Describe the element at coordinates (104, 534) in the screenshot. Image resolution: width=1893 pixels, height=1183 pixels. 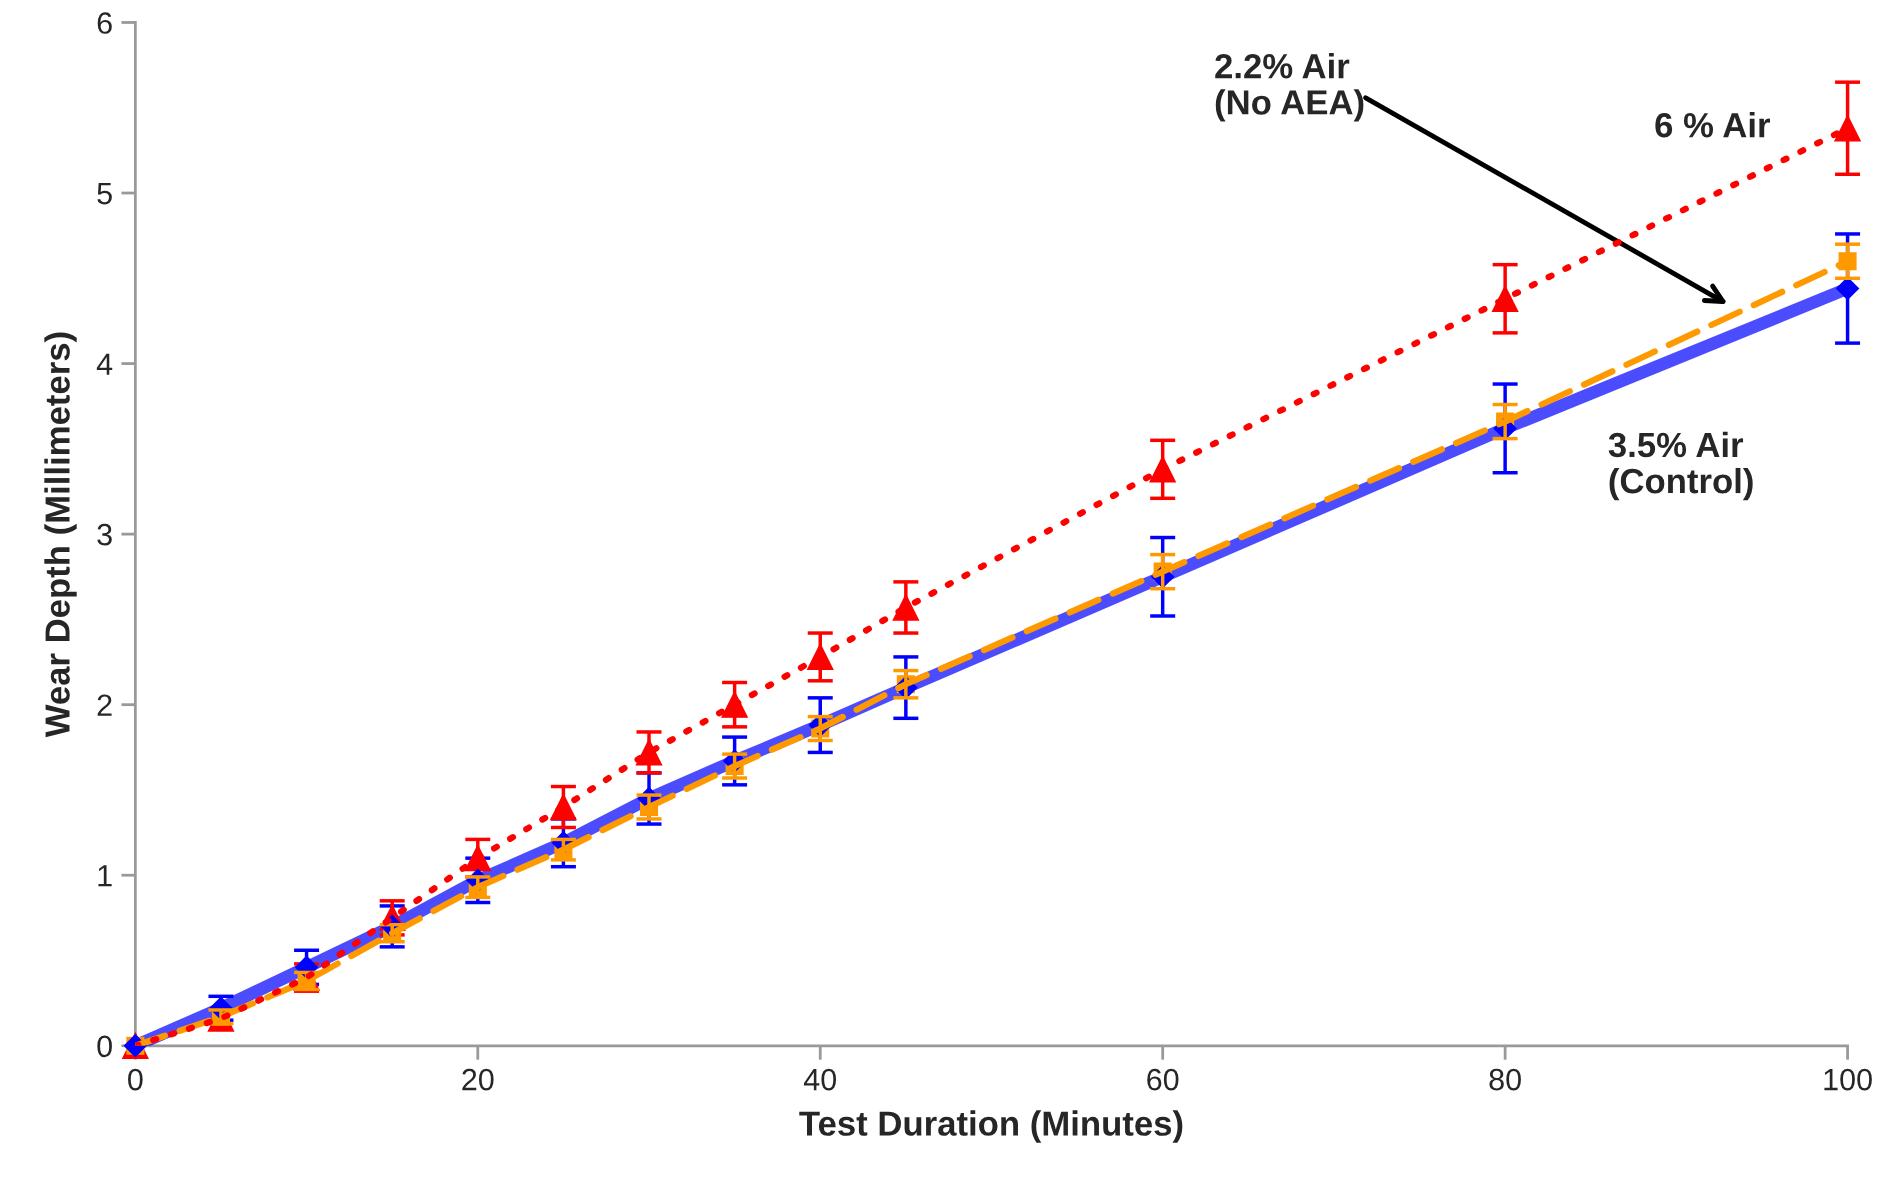
I see `y-tick-label: 3` at that location.